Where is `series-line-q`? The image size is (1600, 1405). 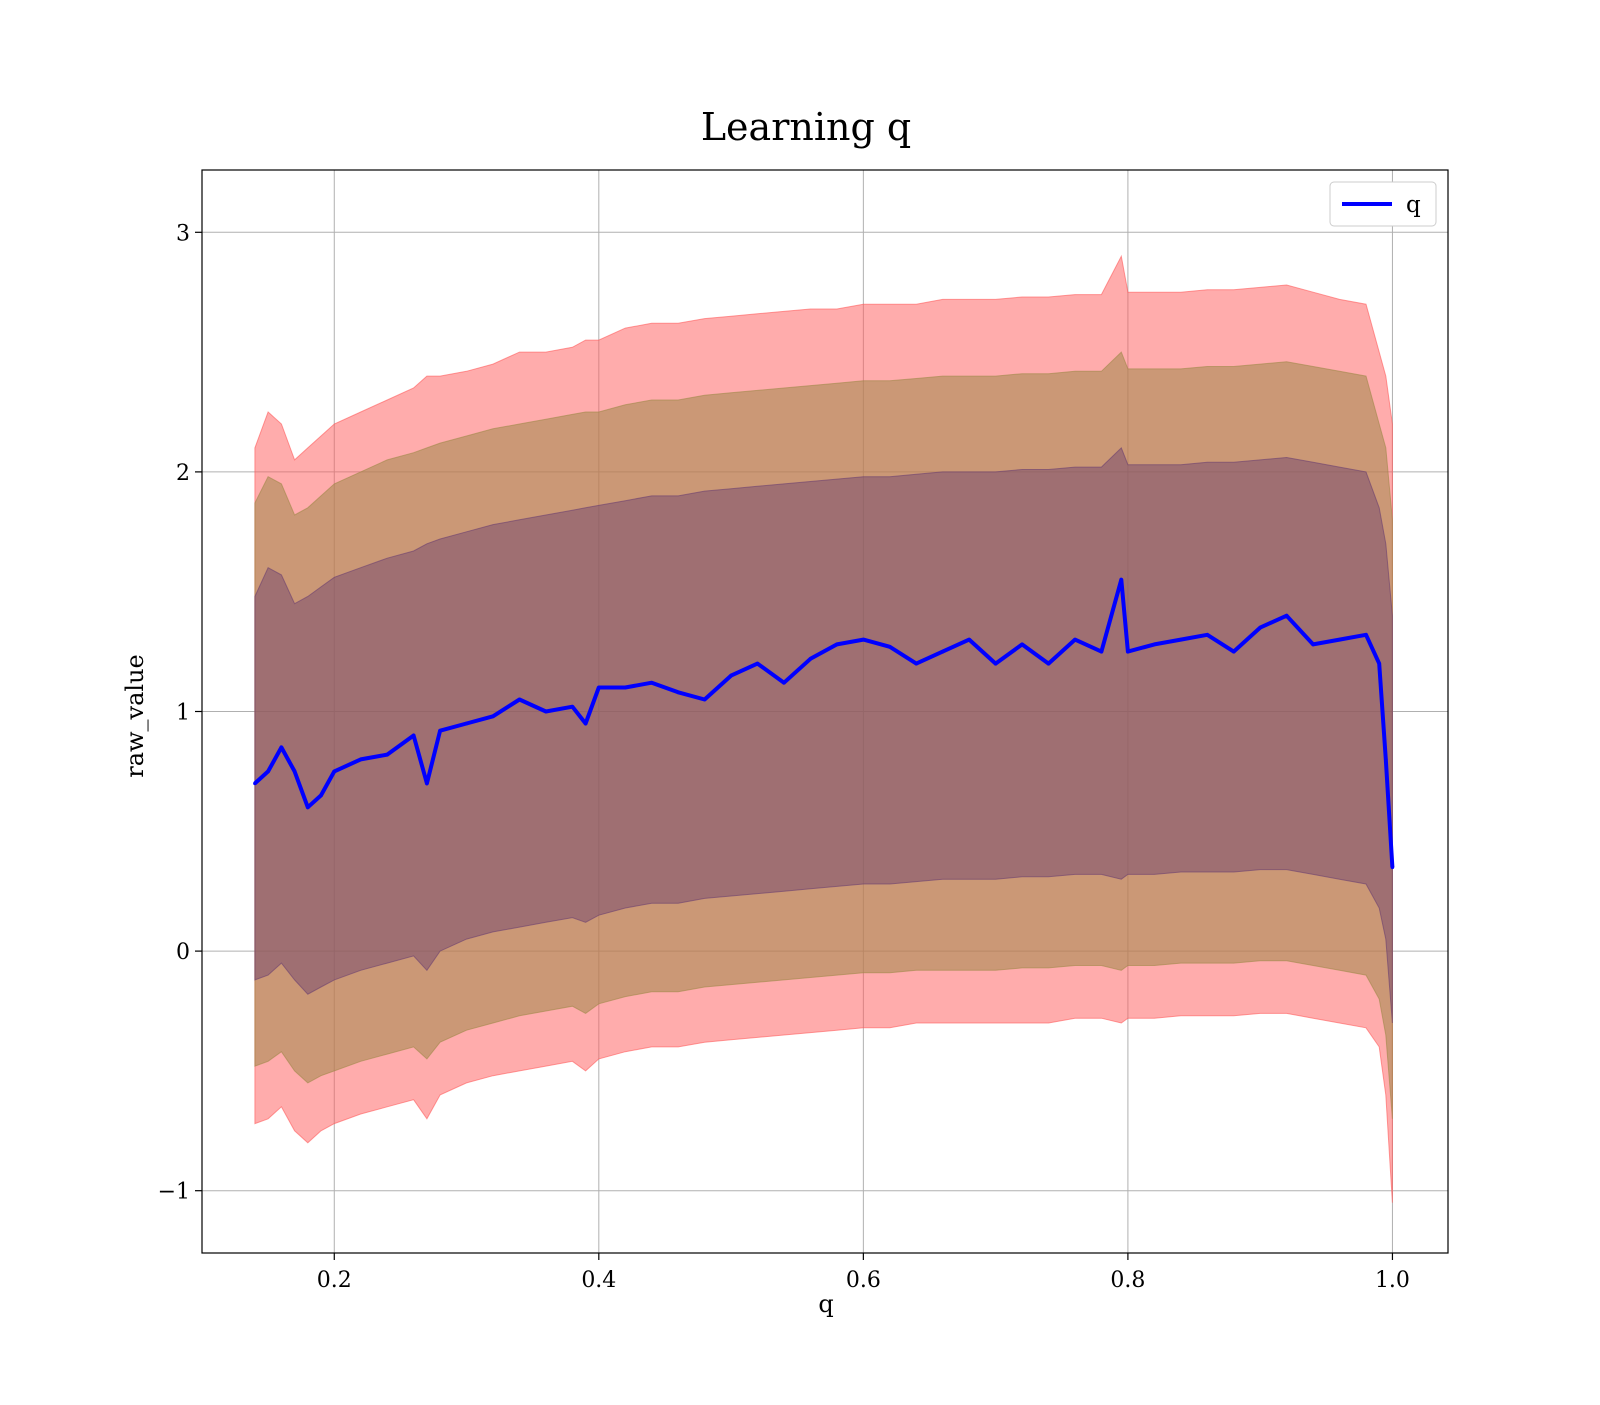 series-line-q is located at coordinates (824, 722).